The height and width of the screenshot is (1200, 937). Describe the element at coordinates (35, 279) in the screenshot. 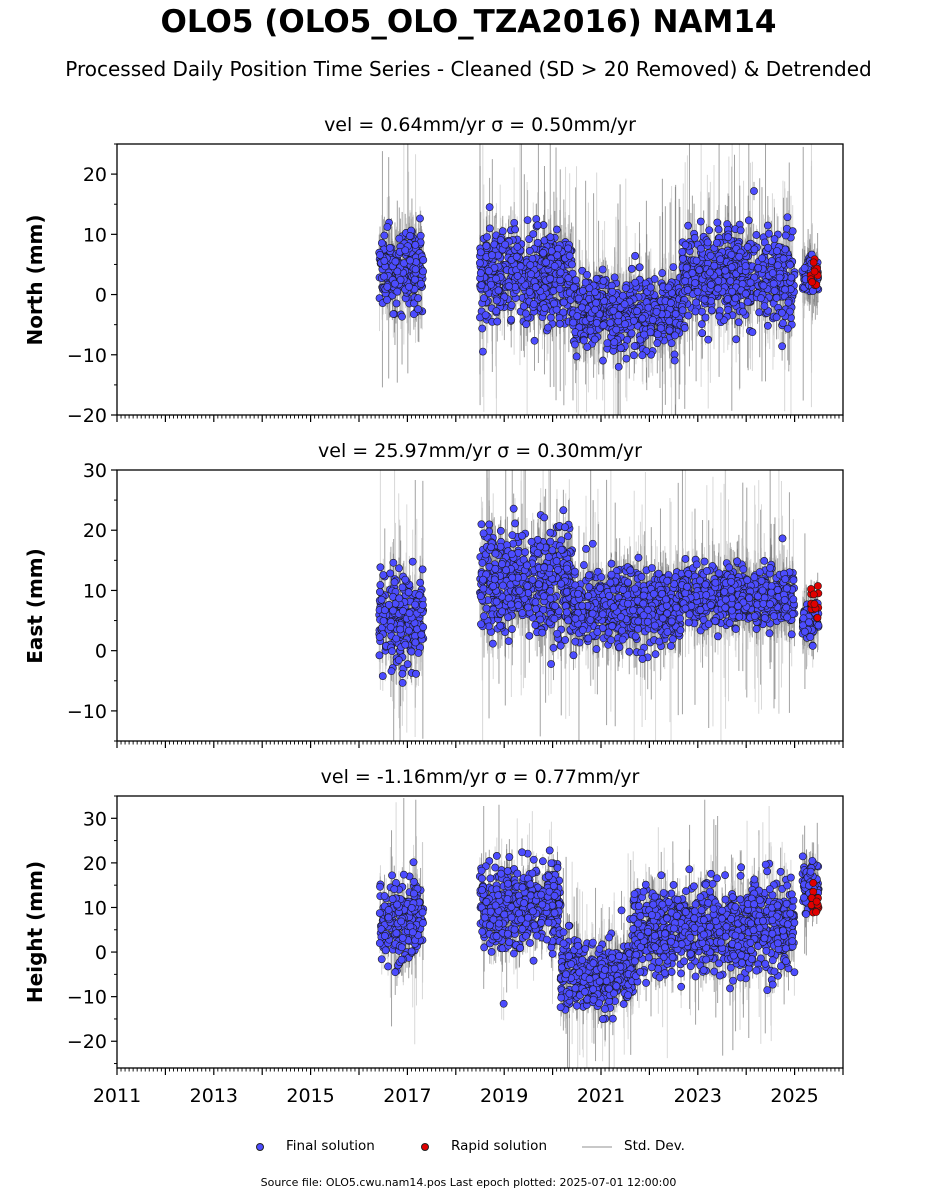

I see `y-axis-label: North (mm)` at that location.